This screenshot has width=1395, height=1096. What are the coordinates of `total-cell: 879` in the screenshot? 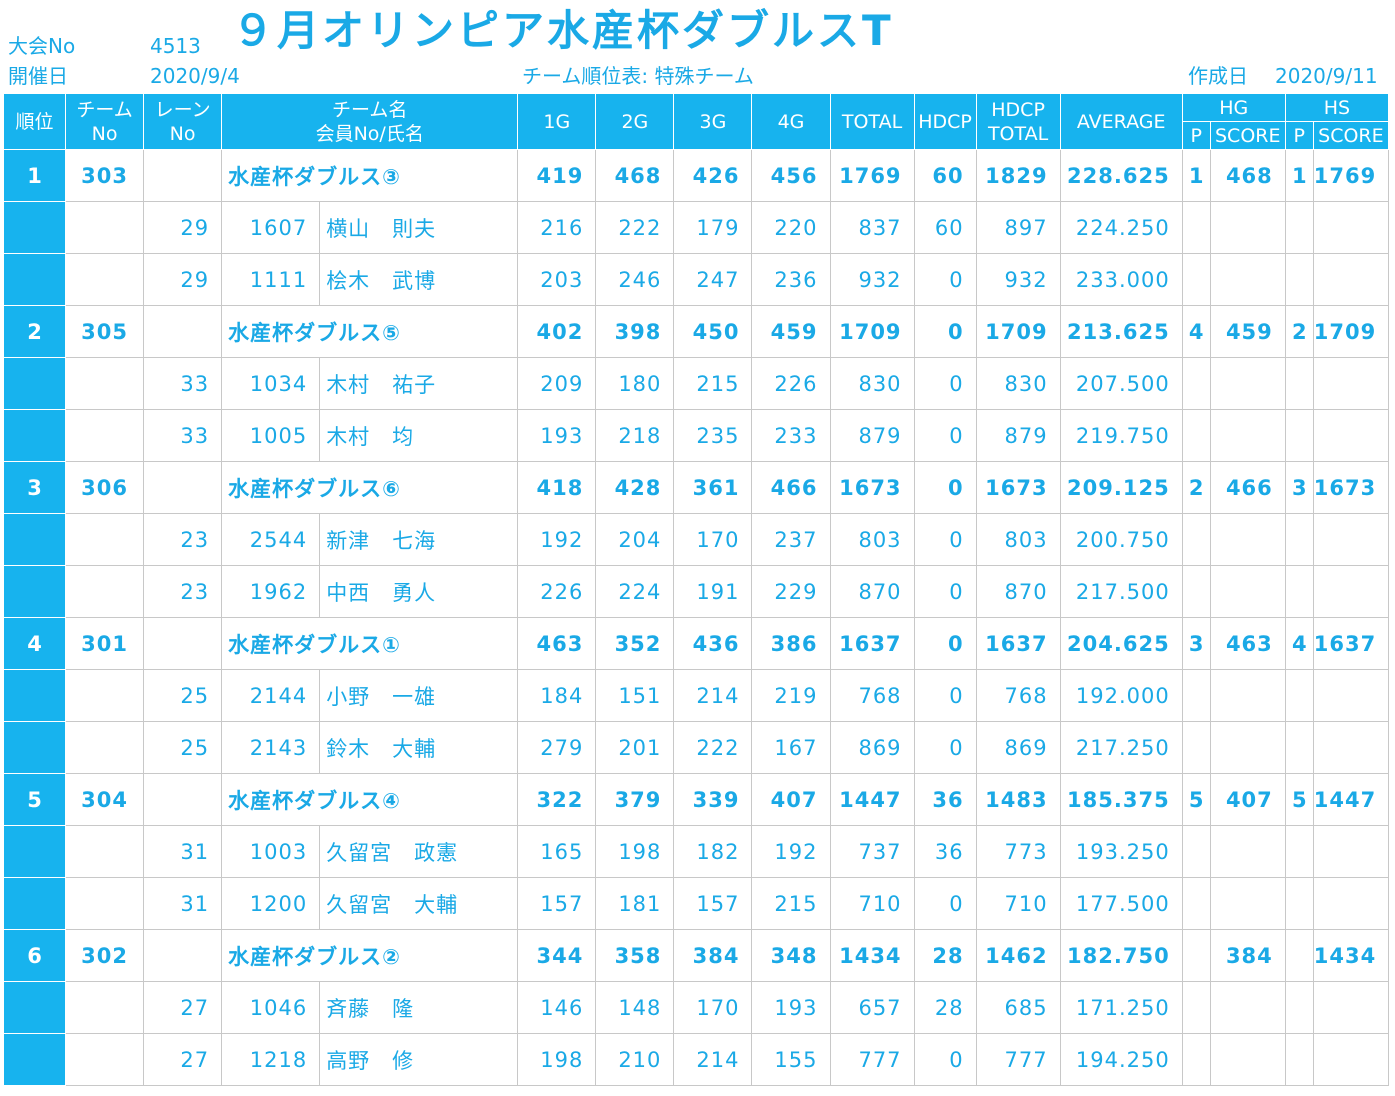 It's located at (872, 435).